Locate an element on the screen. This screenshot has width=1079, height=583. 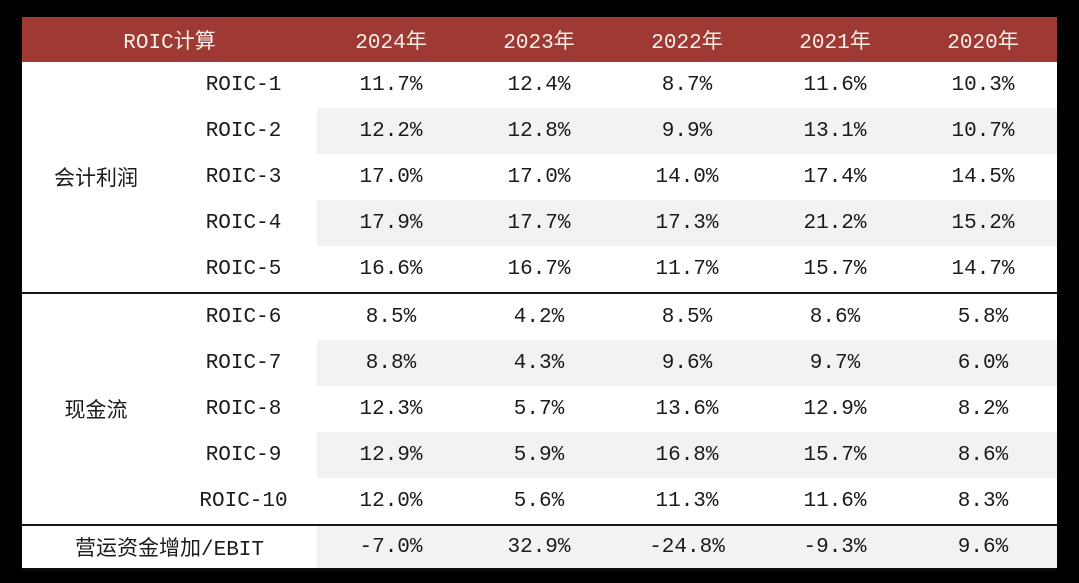
value-cell: 15.2% is located at coordinates (983, 223).